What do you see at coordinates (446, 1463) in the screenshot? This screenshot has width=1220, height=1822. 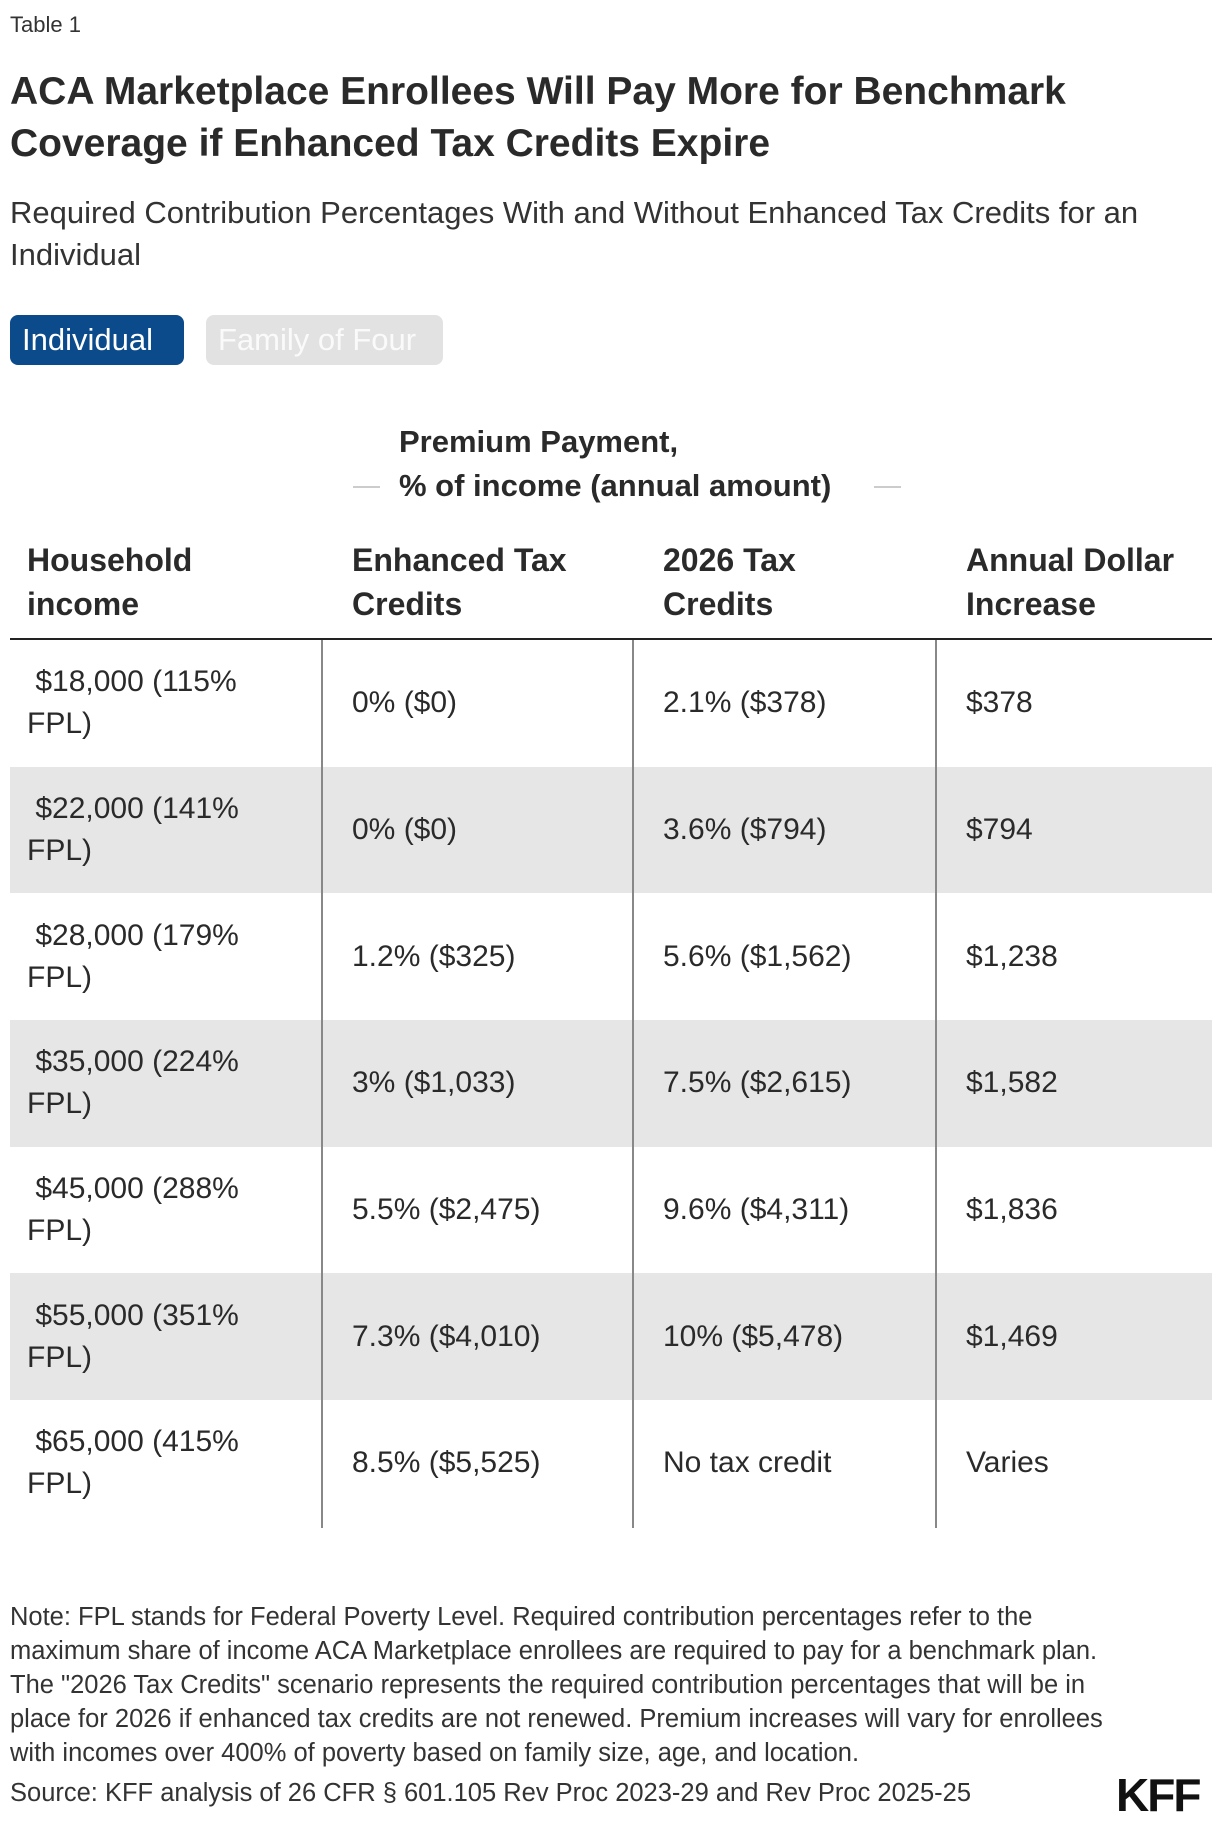 I see `table-cell: 8.5% ($5,525)` at bounding box center [446, 1463].